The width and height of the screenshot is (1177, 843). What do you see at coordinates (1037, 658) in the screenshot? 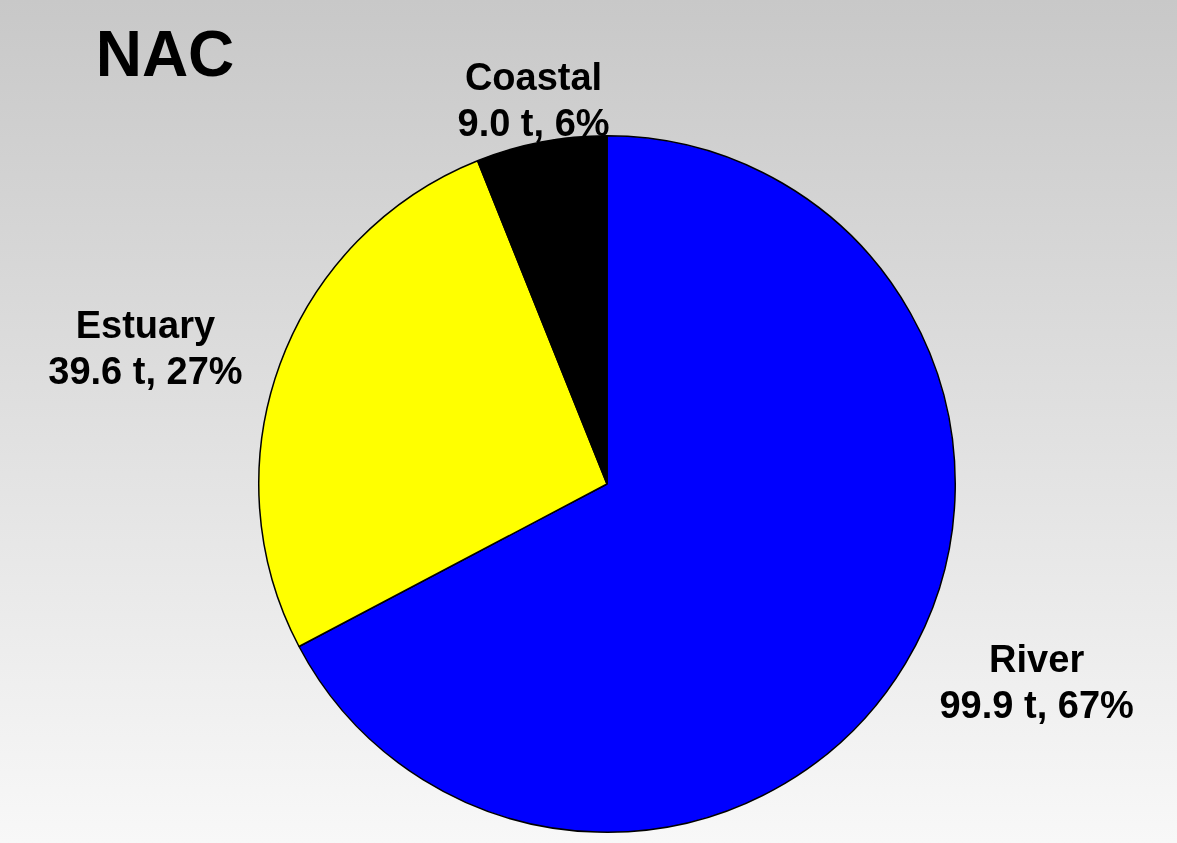
I see `slice-label: River` at bounding box center [1037, 658].